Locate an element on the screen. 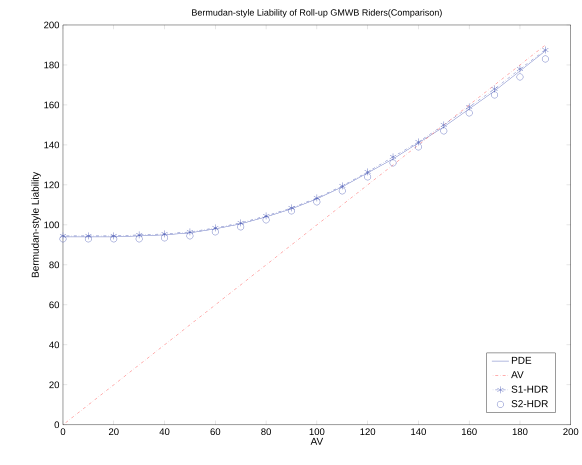 The width and height of the screenshot is (582, 465). y-tick-label: 40 is located at coordinates (54, 345).